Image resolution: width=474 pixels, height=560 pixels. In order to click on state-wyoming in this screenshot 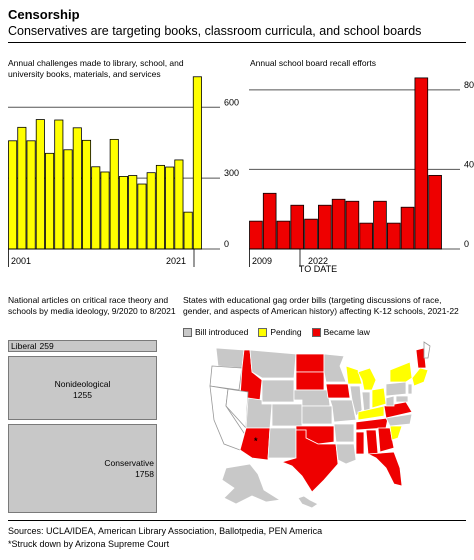, I will do `click(278, 391)`.